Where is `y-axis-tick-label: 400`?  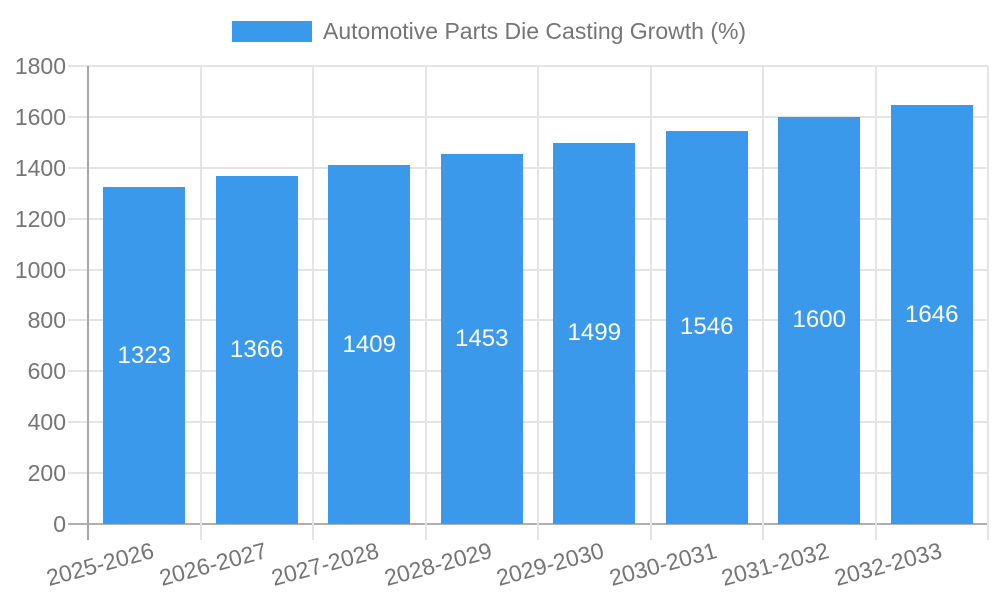
y-axis-tick-label: 400 is located at coordinates (46, 422).